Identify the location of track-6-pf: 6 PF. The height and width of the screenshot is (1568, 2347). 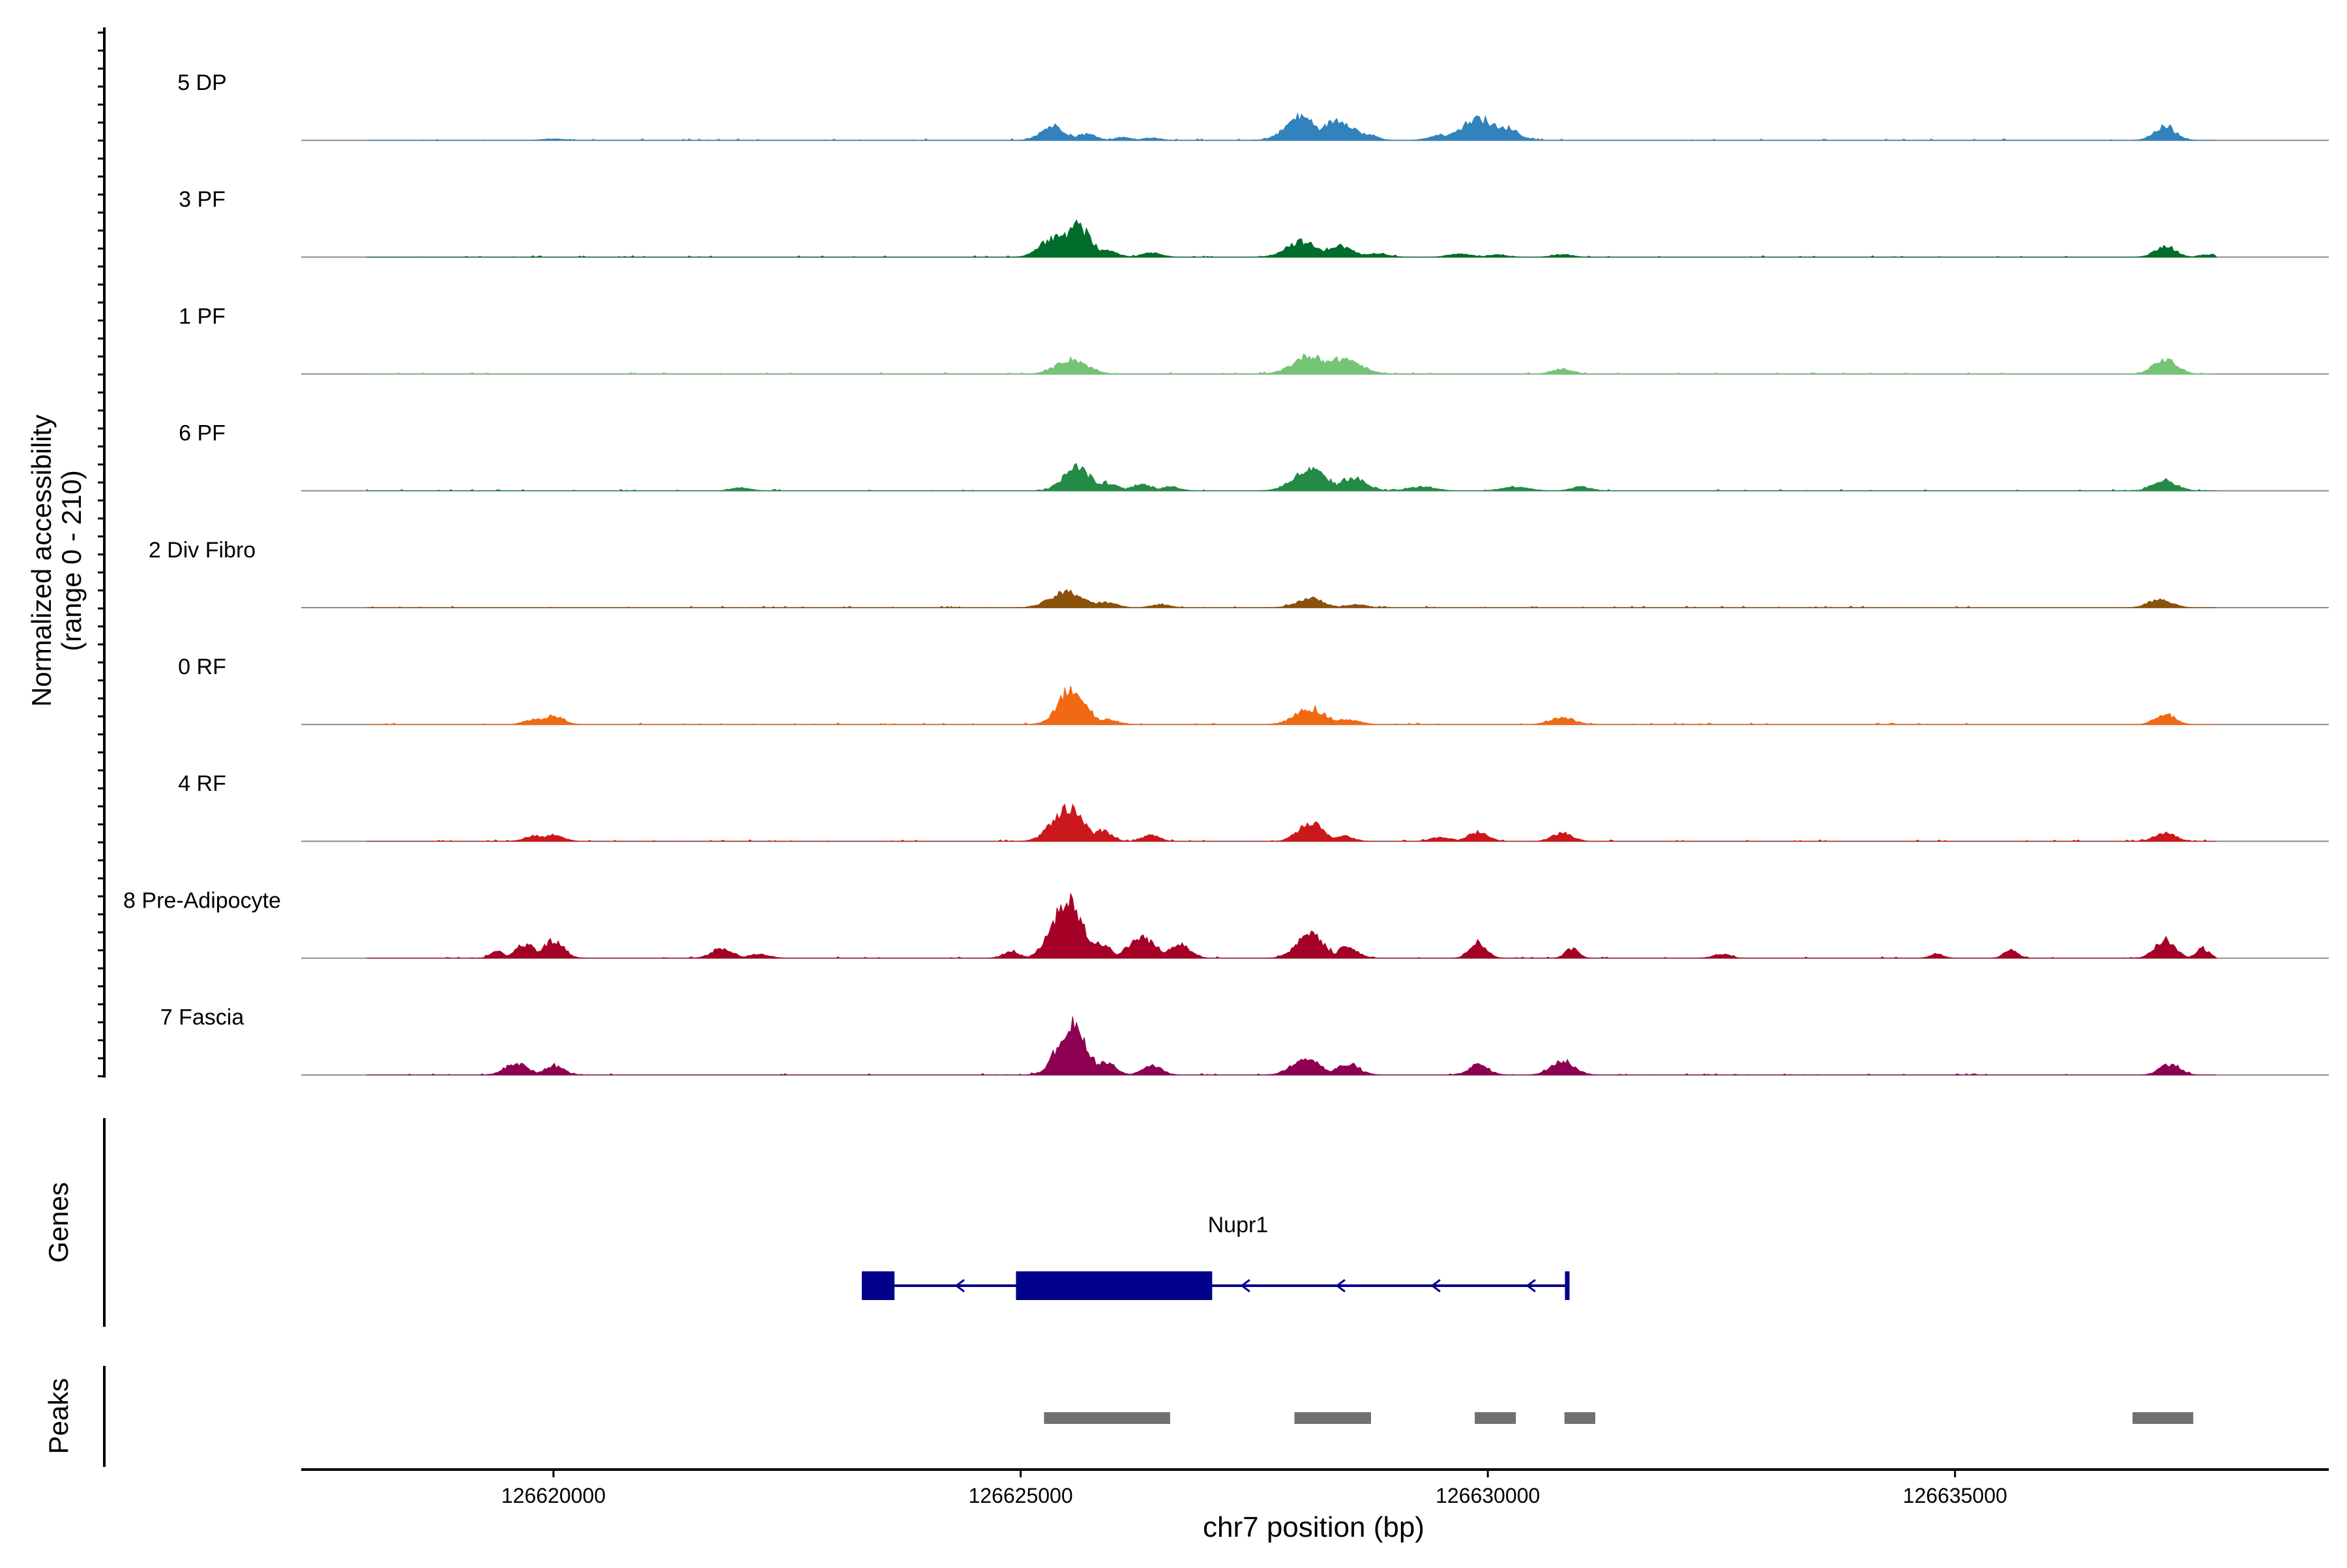
(1254, 457).